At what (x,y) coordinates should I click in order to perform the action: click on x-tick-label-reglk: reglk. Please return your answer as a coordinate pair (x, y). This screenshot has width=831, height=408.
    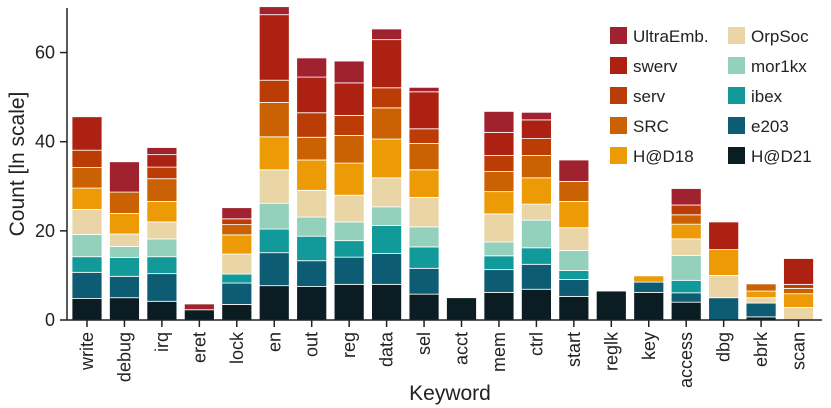
    Looking at the image, I should click on (611, 351).